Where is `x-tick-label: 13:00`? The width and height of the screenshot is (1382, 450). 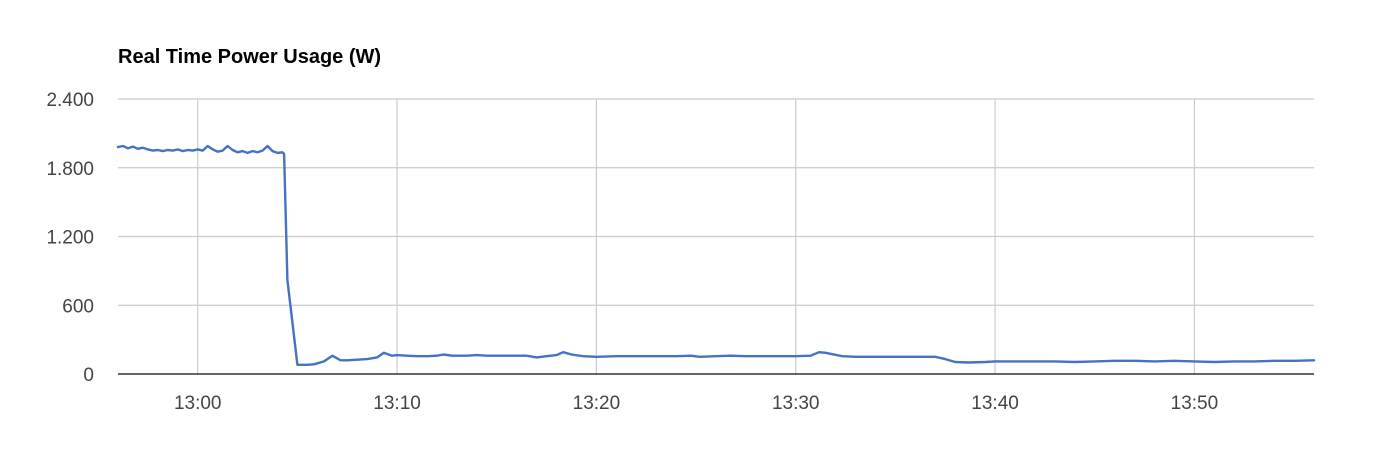 x-tick-label: 13:00 is located at coordinates (198, 403).